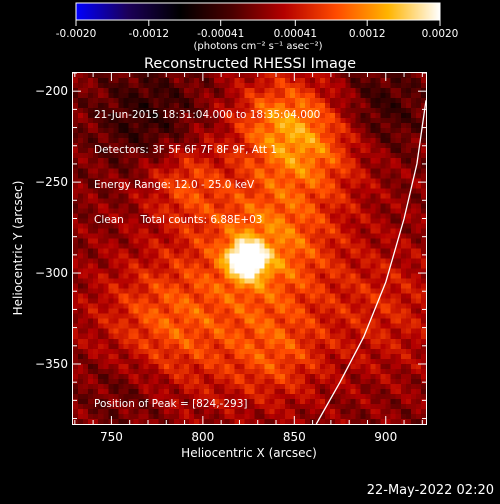 Image resolution: width=500 pixels, height=504 pixels. What do you see at coordinates (76, 34) in the screenshot?
I see `colorbar-tick-label: -0.0020` at bounding box center [76, 34].